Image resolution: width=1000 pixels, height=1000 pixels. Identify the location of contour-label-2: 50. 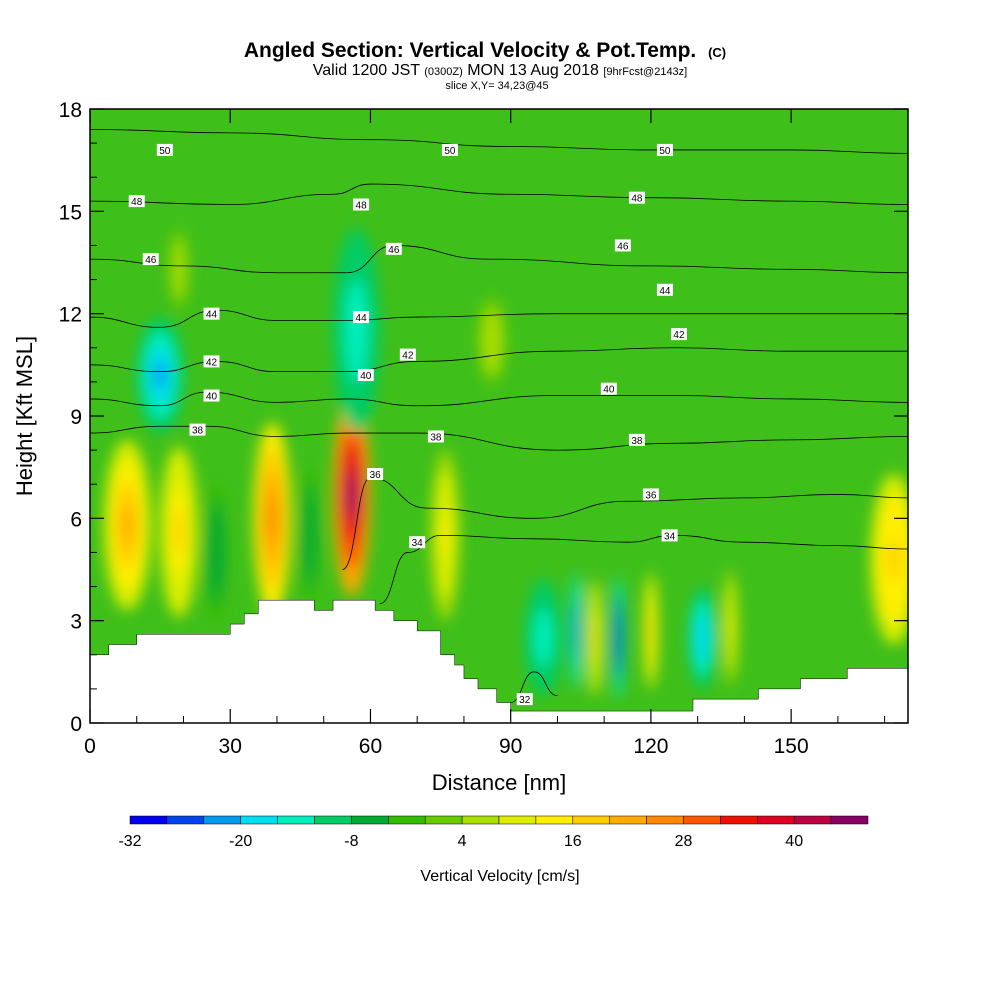
(664, 150).